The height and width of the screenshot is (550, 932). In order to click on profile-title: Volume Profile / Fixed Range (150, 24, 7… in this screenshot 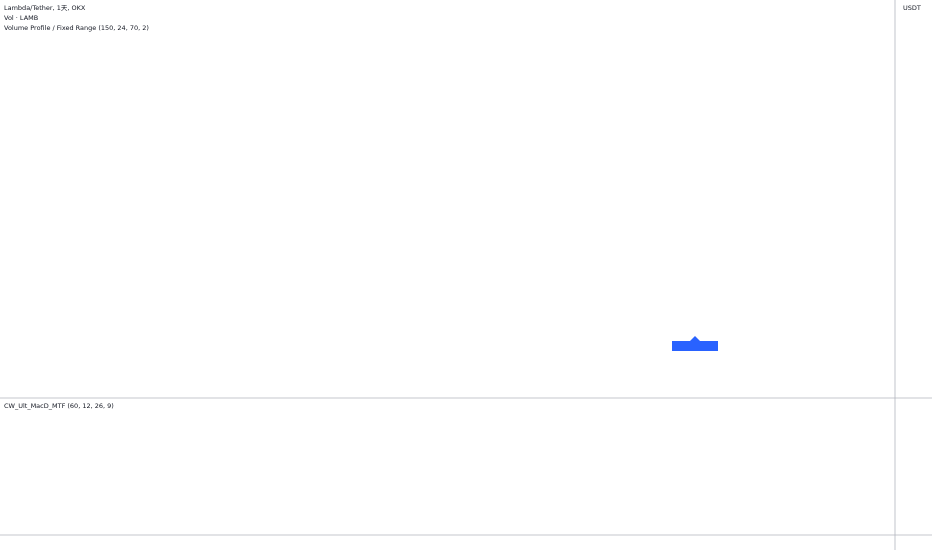, I will do `click(76, 28)`.